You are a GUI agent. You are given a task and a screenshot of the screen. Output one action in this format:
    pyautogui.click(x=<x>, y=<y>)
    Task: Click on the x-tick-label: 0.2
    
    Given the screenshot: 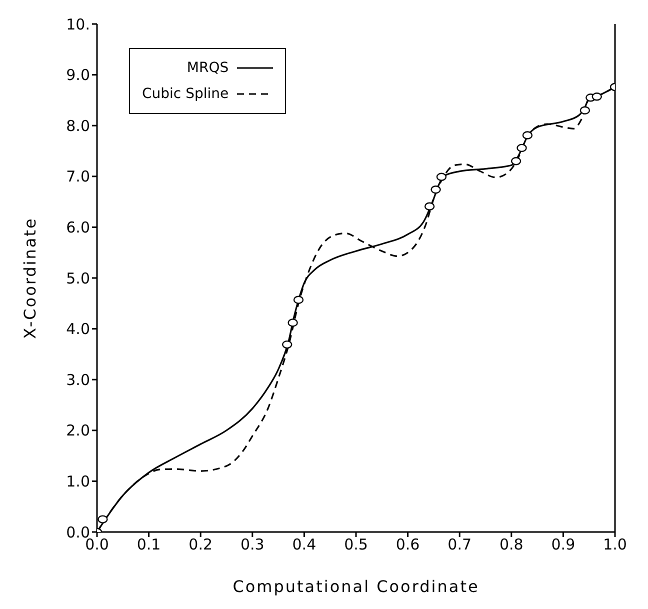 What is the action you would take?
    pyautogui.click(x=200, y=545)
    